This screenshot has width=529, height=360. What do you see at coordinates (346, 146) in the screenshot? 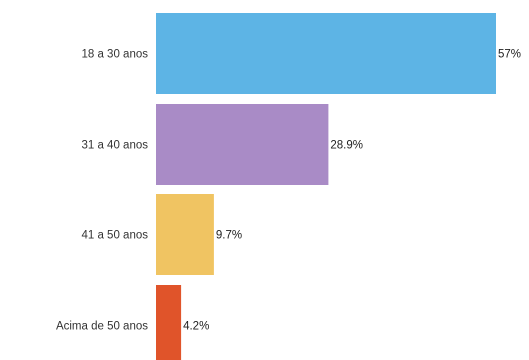
I see `value-label-2: 28.9%` at bounding box center [346, 146].